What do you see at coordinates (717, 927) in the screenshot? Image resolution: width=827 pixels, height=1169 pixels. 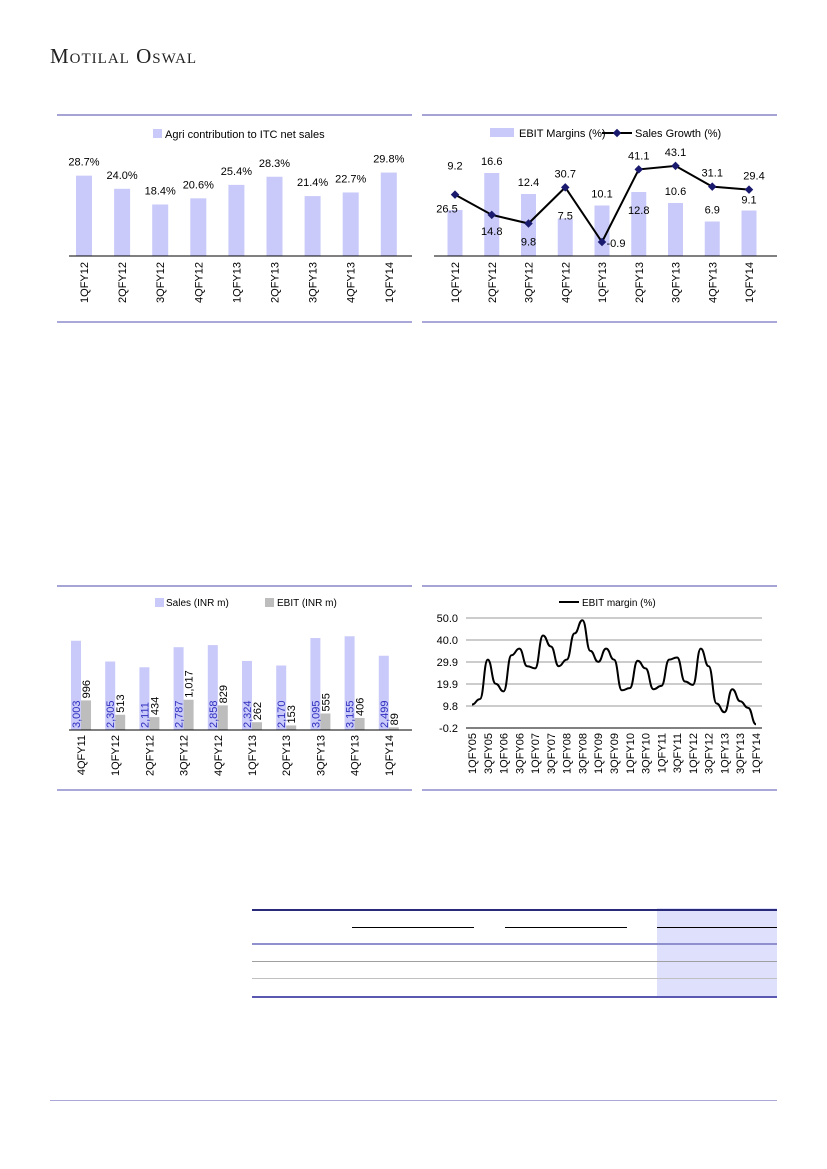 I see `table-header-underline` at bounding box center [717, 927].